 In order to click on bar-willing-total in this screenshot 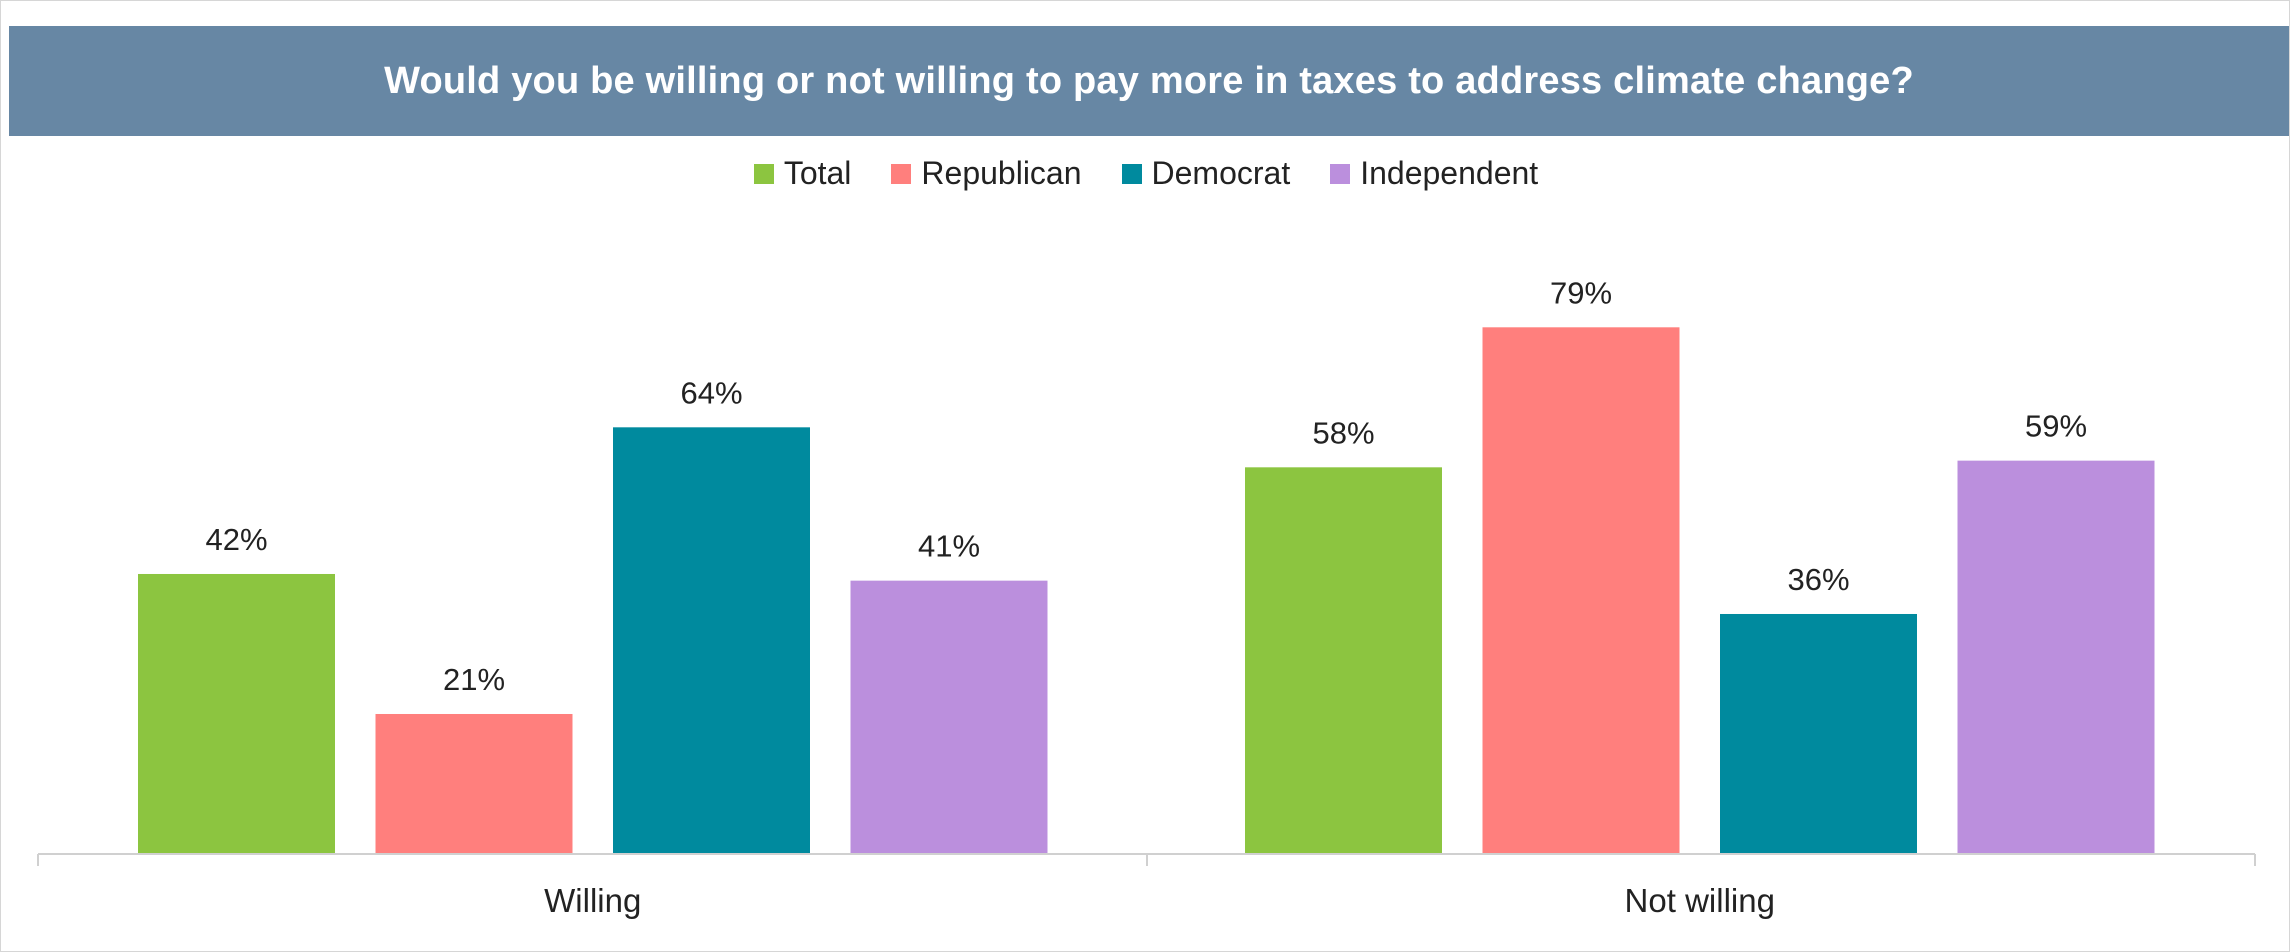, I will do `click(236, 713)`.